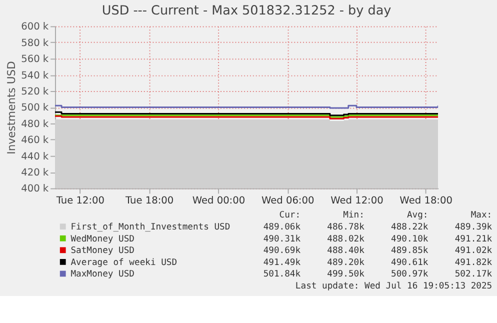 This screenshot has width=497, height=323. I want to click on text: 490.31k, so click(282, 239).